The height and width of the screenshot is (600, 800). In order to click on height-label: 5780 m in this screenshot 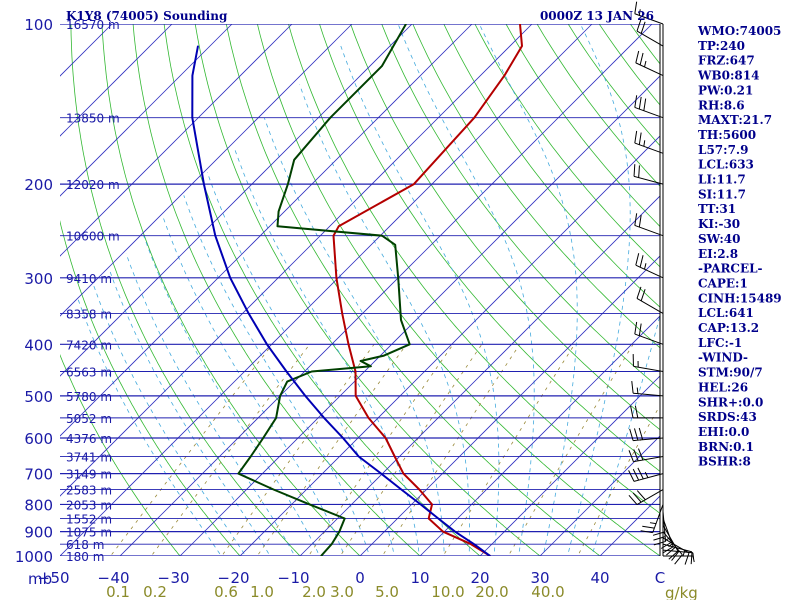, I will do `click(89, 397)`.